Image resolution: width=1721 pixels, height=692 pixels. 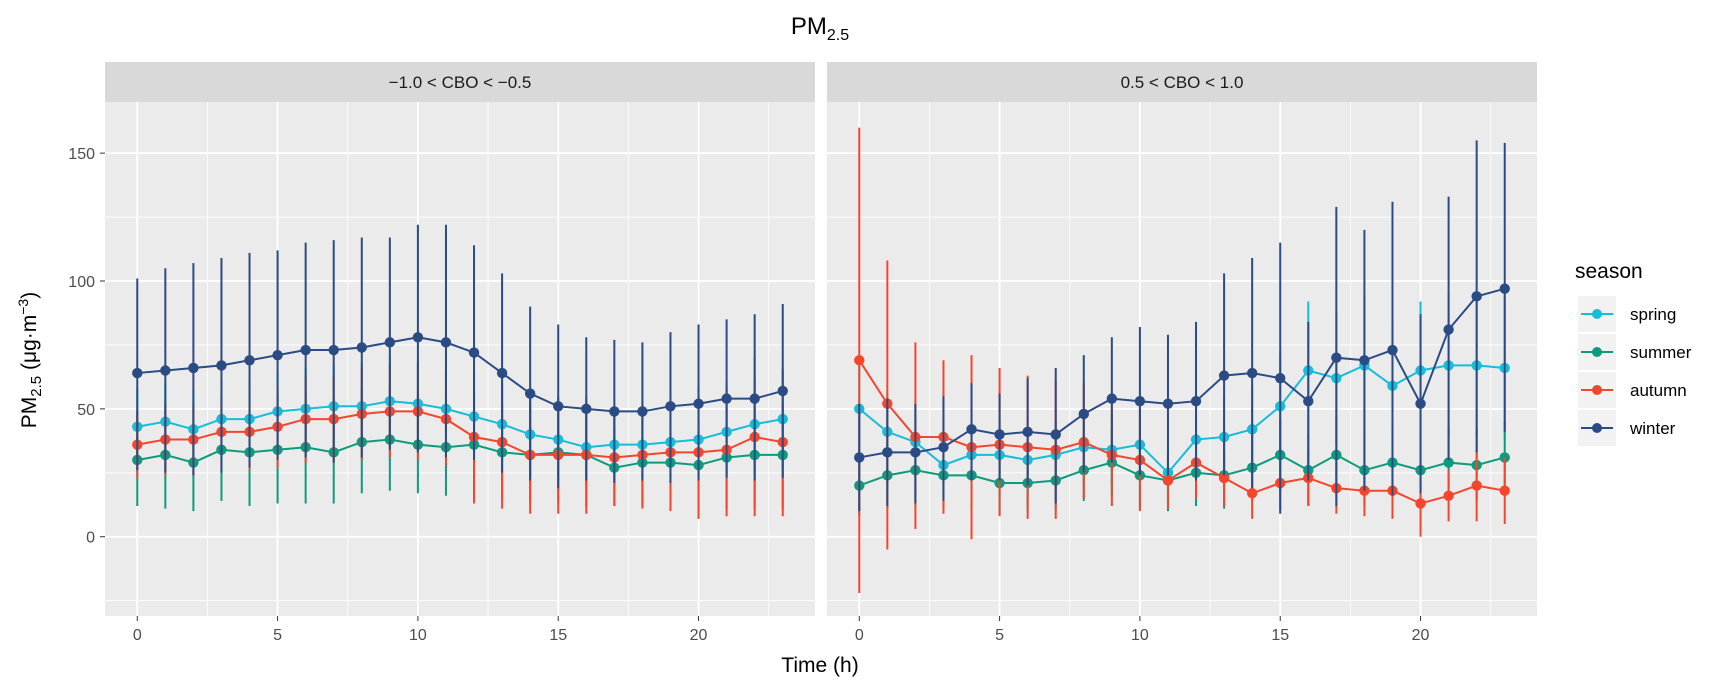 What do you see at coordinates (23, 307) in the screenshot?
I see `y-axis-title-exponent: −3` at bounding box center [23, 307].